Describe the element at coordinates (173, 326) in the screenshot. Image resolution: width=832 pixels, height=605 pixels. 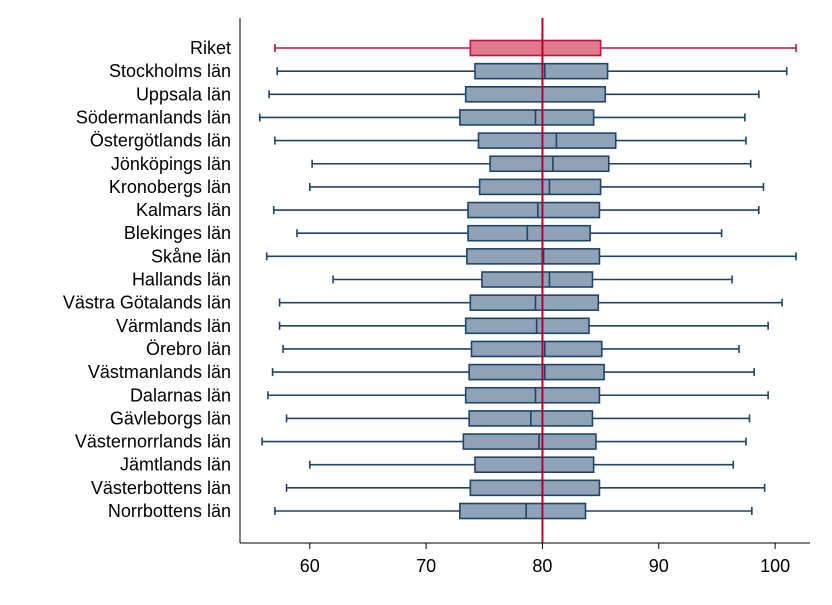
I see `category-label-värmlands-län: Värmlands län` at that location.